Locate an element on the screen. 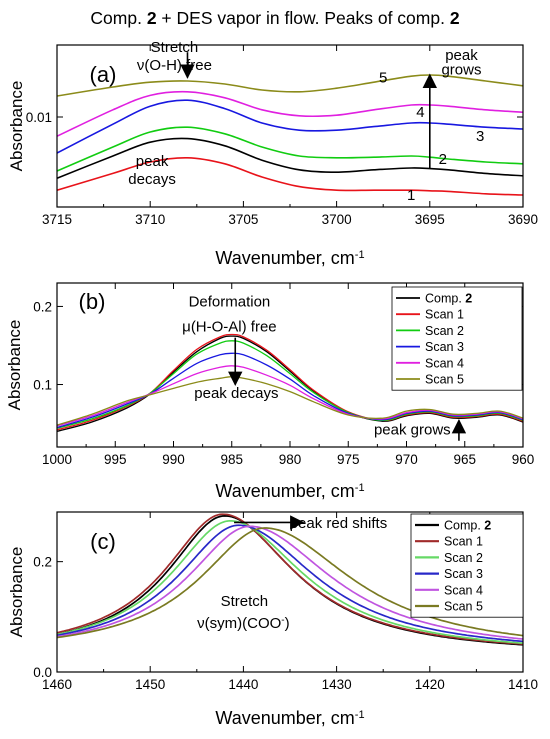  annotation-text: decays is located at coordinates (152, 179).